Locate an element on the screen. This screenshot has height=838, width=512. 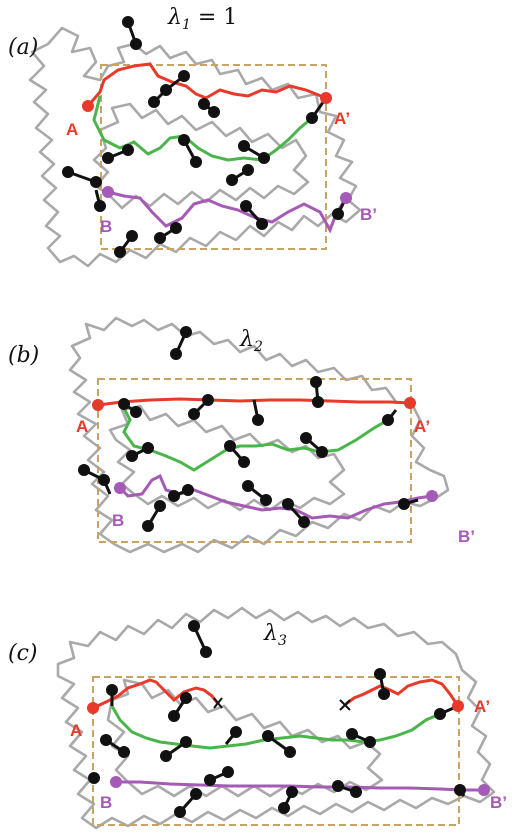
panel-tag: (b) is located at coordinates (23, 355).